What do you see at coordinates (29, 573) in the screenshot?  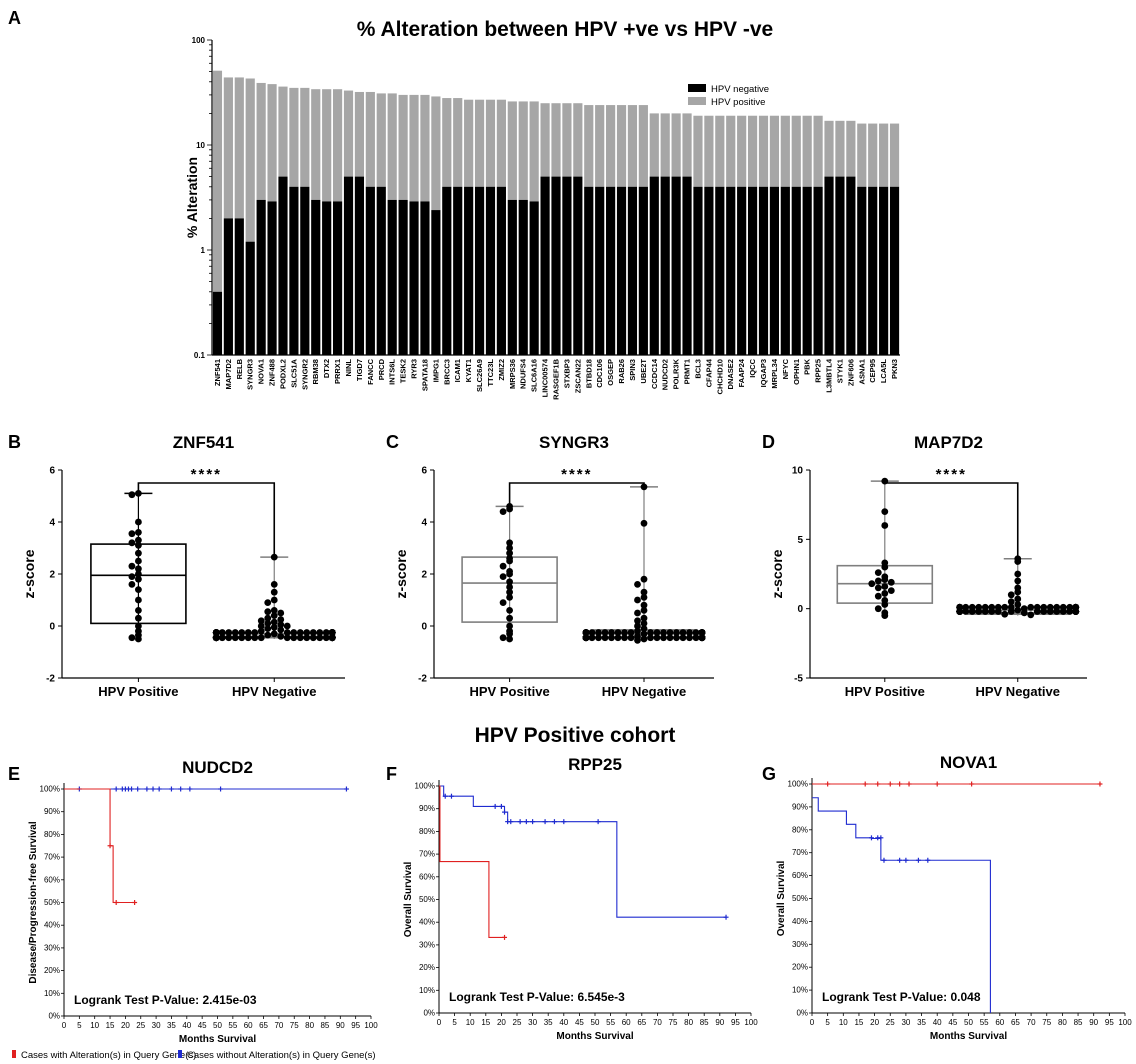 I see `chart-b-ylabel: z-score` at bounding box center [29, 573].